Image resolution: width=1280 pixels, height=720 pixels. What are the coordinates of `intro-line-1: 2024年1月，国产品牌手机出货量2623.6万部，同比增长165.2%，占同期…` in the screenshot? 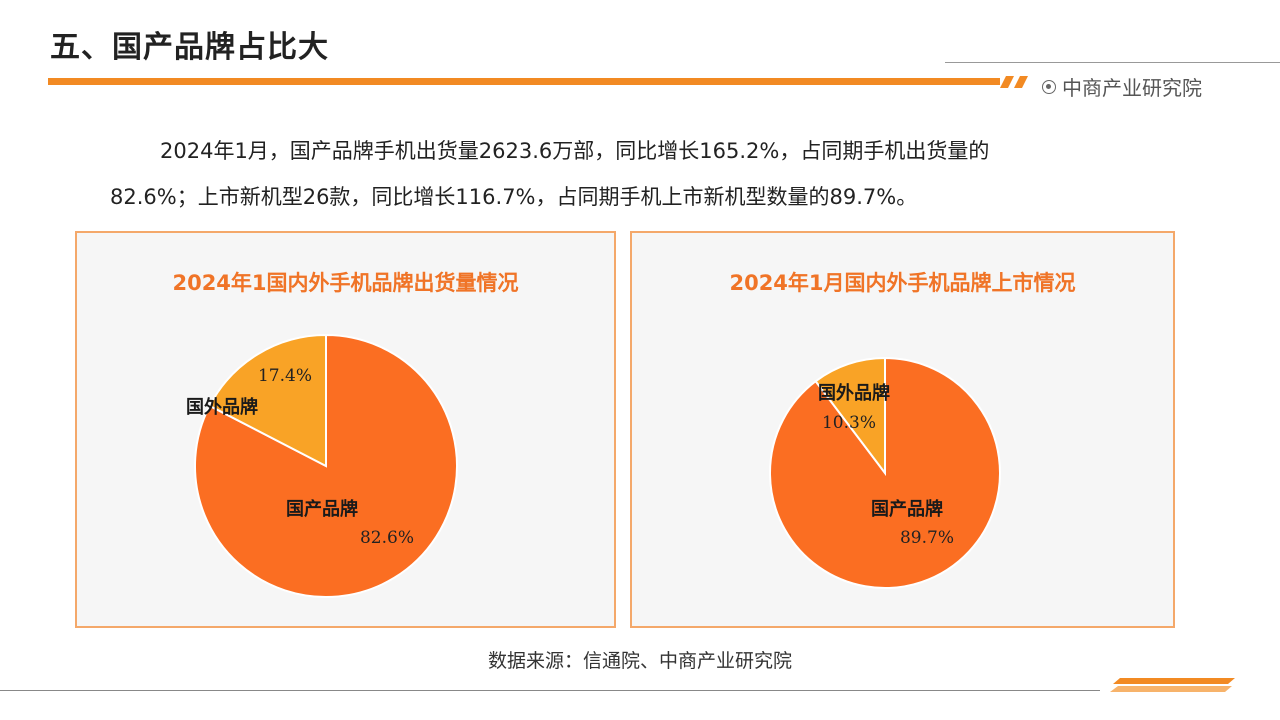 It's located at (575, 151).